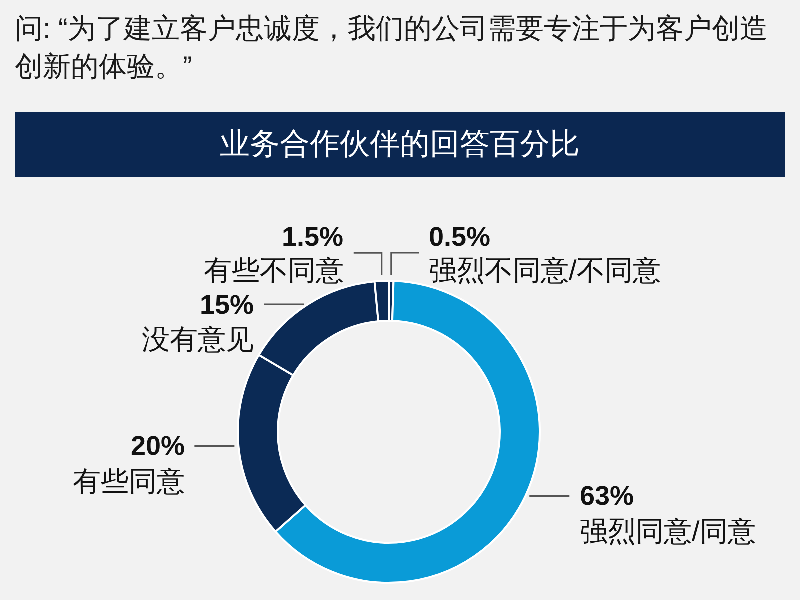 The width and height of the screenshot is (800, 600). I want to click on slice-label: 强烈不同意/不同意, so click(545, 270).